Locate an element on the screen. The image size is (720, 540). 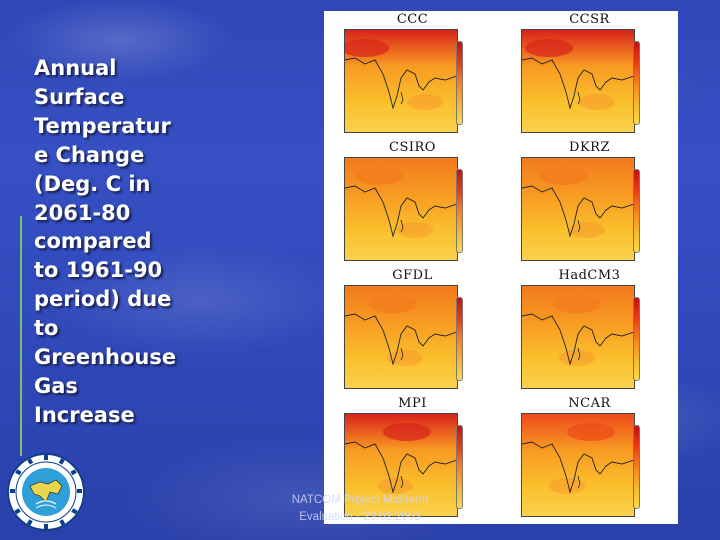
model-label: GFDL is located at coordinates (412, 275).